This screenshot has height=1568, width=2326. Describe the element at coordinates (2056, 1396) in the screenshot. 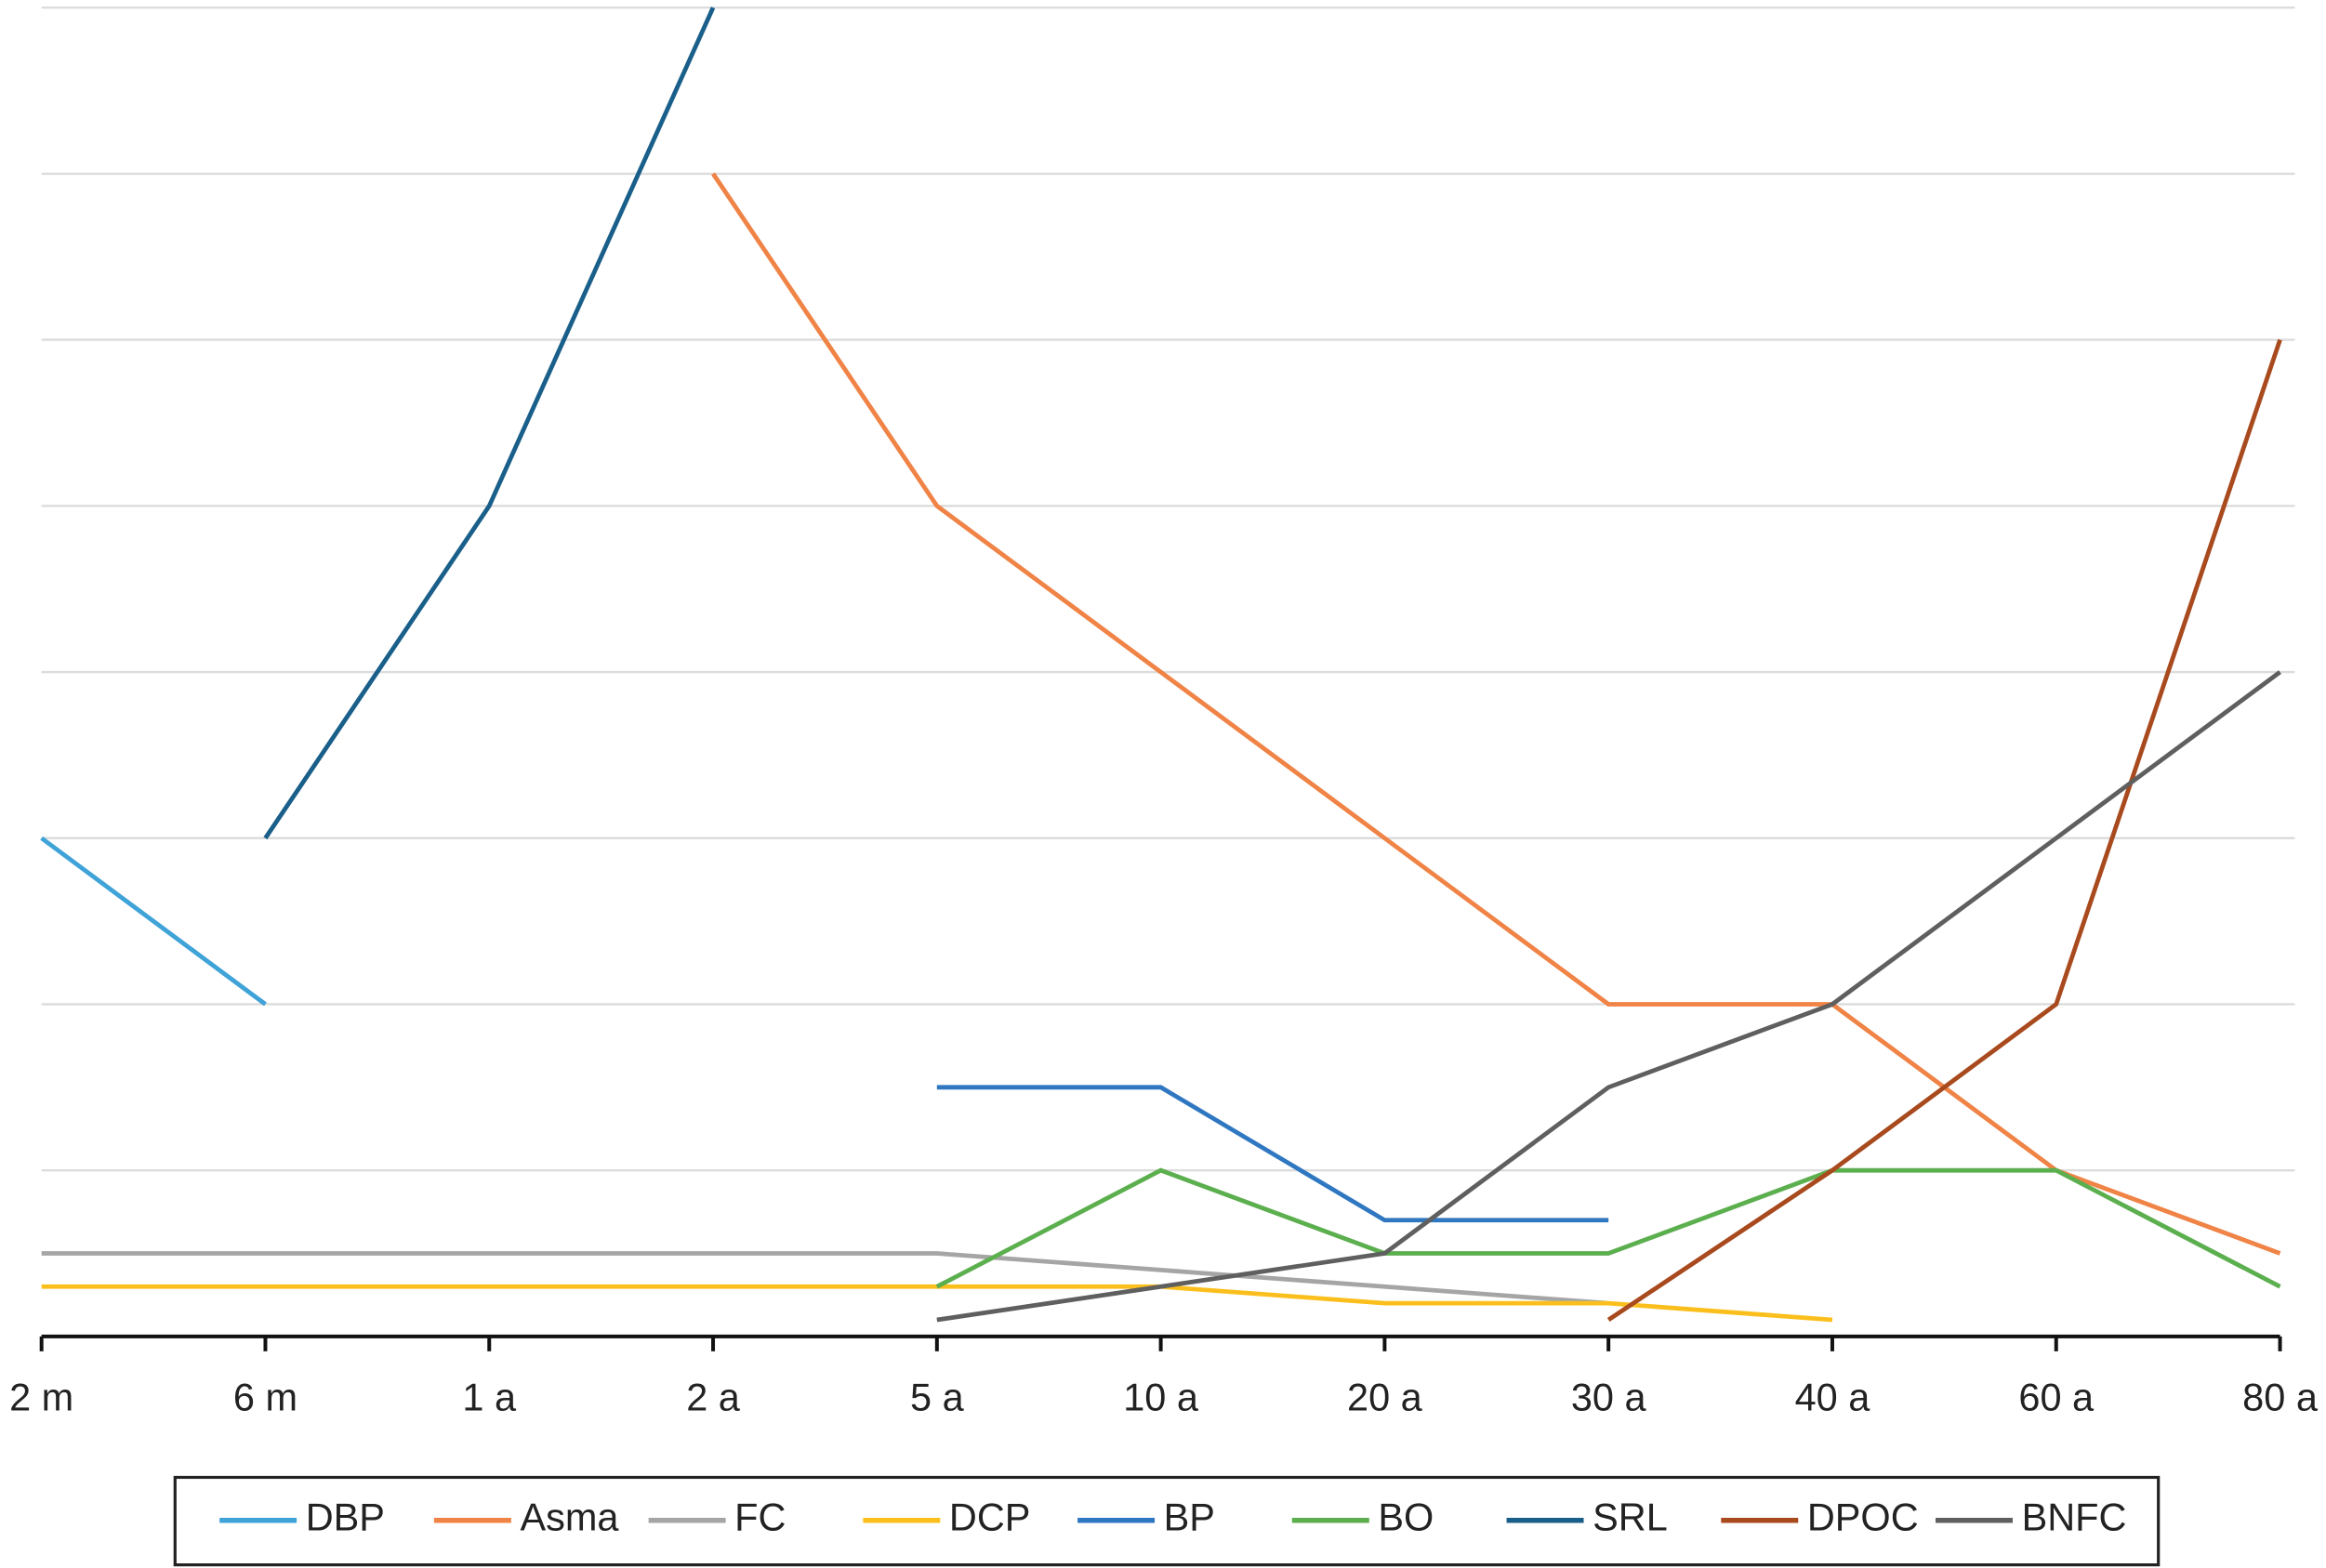

I see `x-tick-label: 60 a` at that location.